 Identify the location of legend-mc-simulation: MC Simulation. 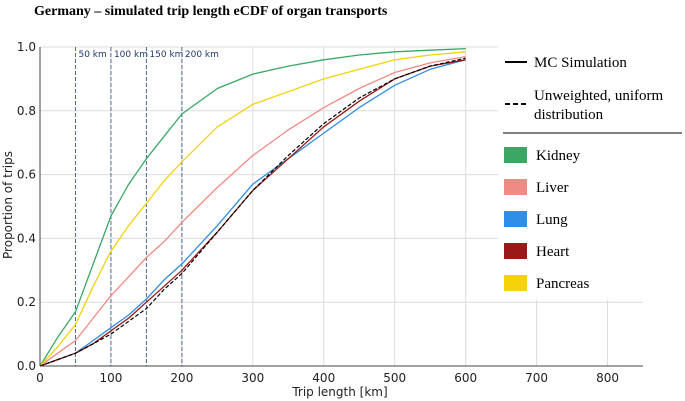
(580, 63).